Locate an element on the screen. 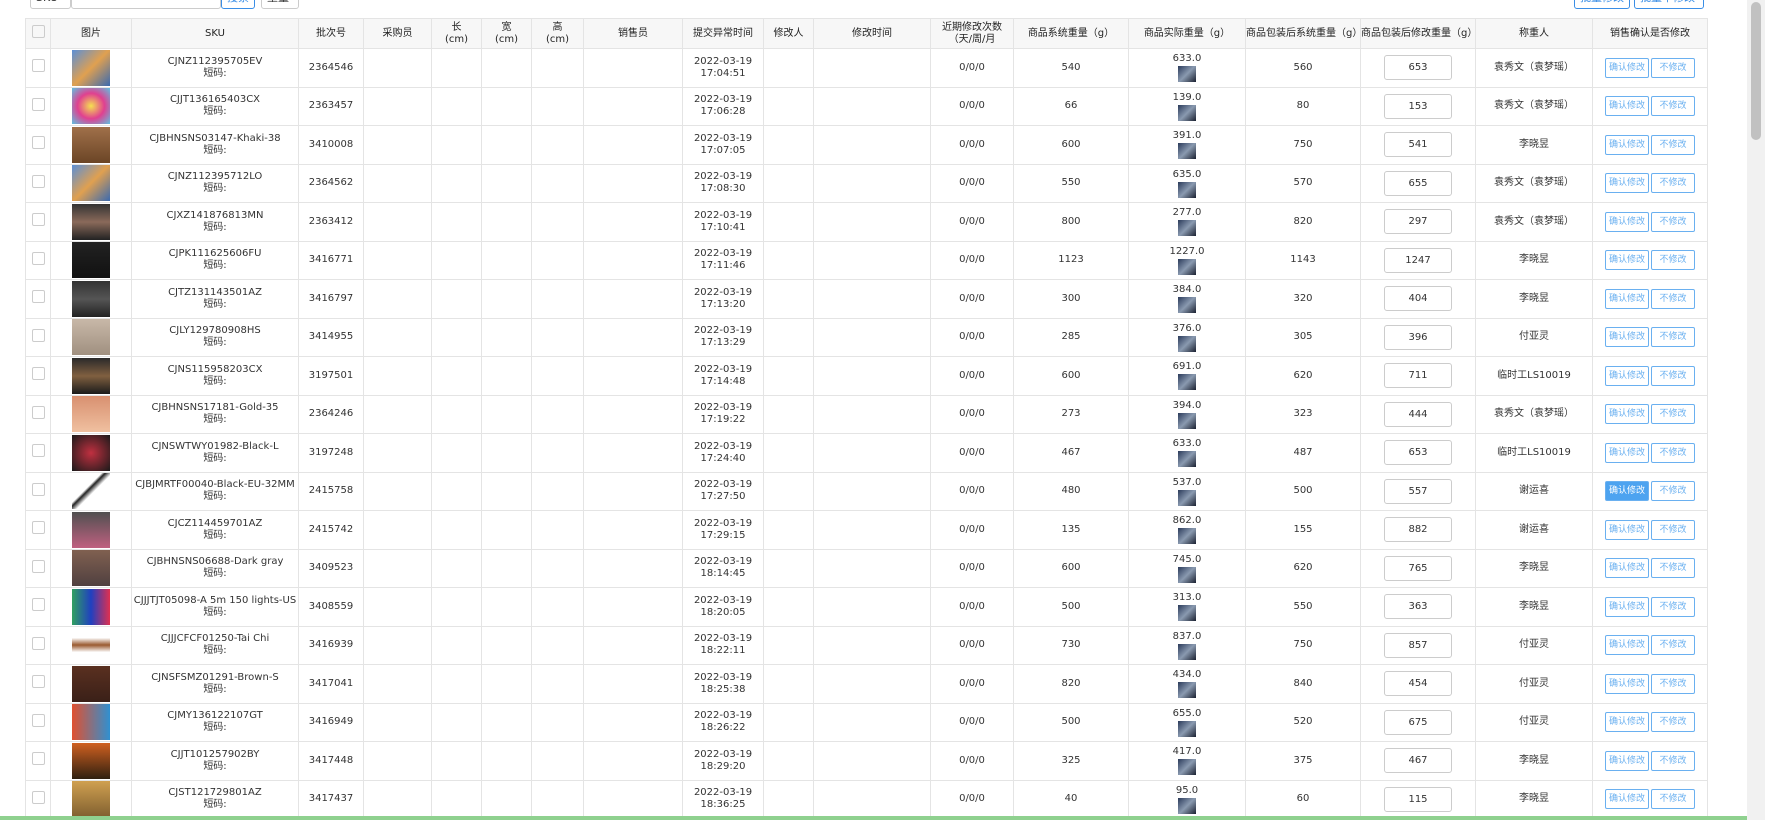 The width and height of the screenshot is (1765, 820). modified-weight-input: 711 is located at coordinates (1418, 376).